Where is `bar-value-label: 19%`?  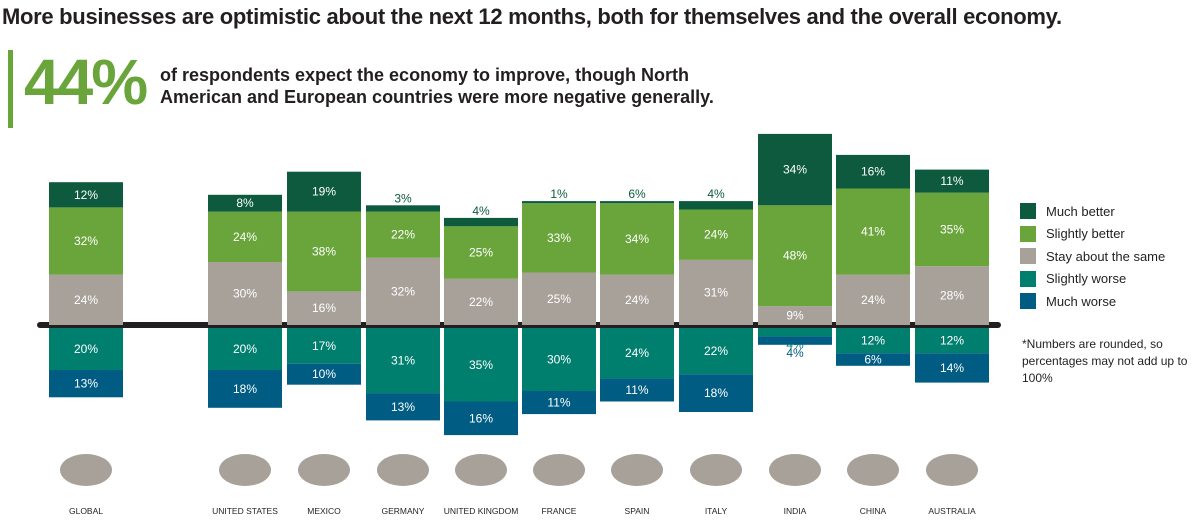 bar-value-label: 19% is located at coordinates (324, 192).